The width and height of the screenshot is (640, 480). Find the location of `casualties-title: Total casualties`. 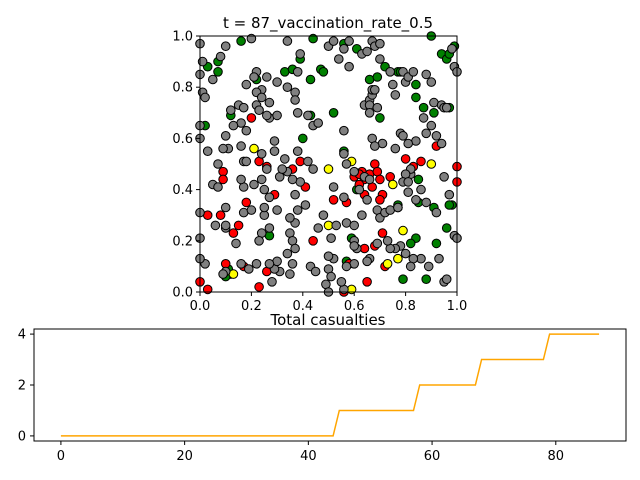

casualties-title: Total casualties is located at coordinates (327, 320).